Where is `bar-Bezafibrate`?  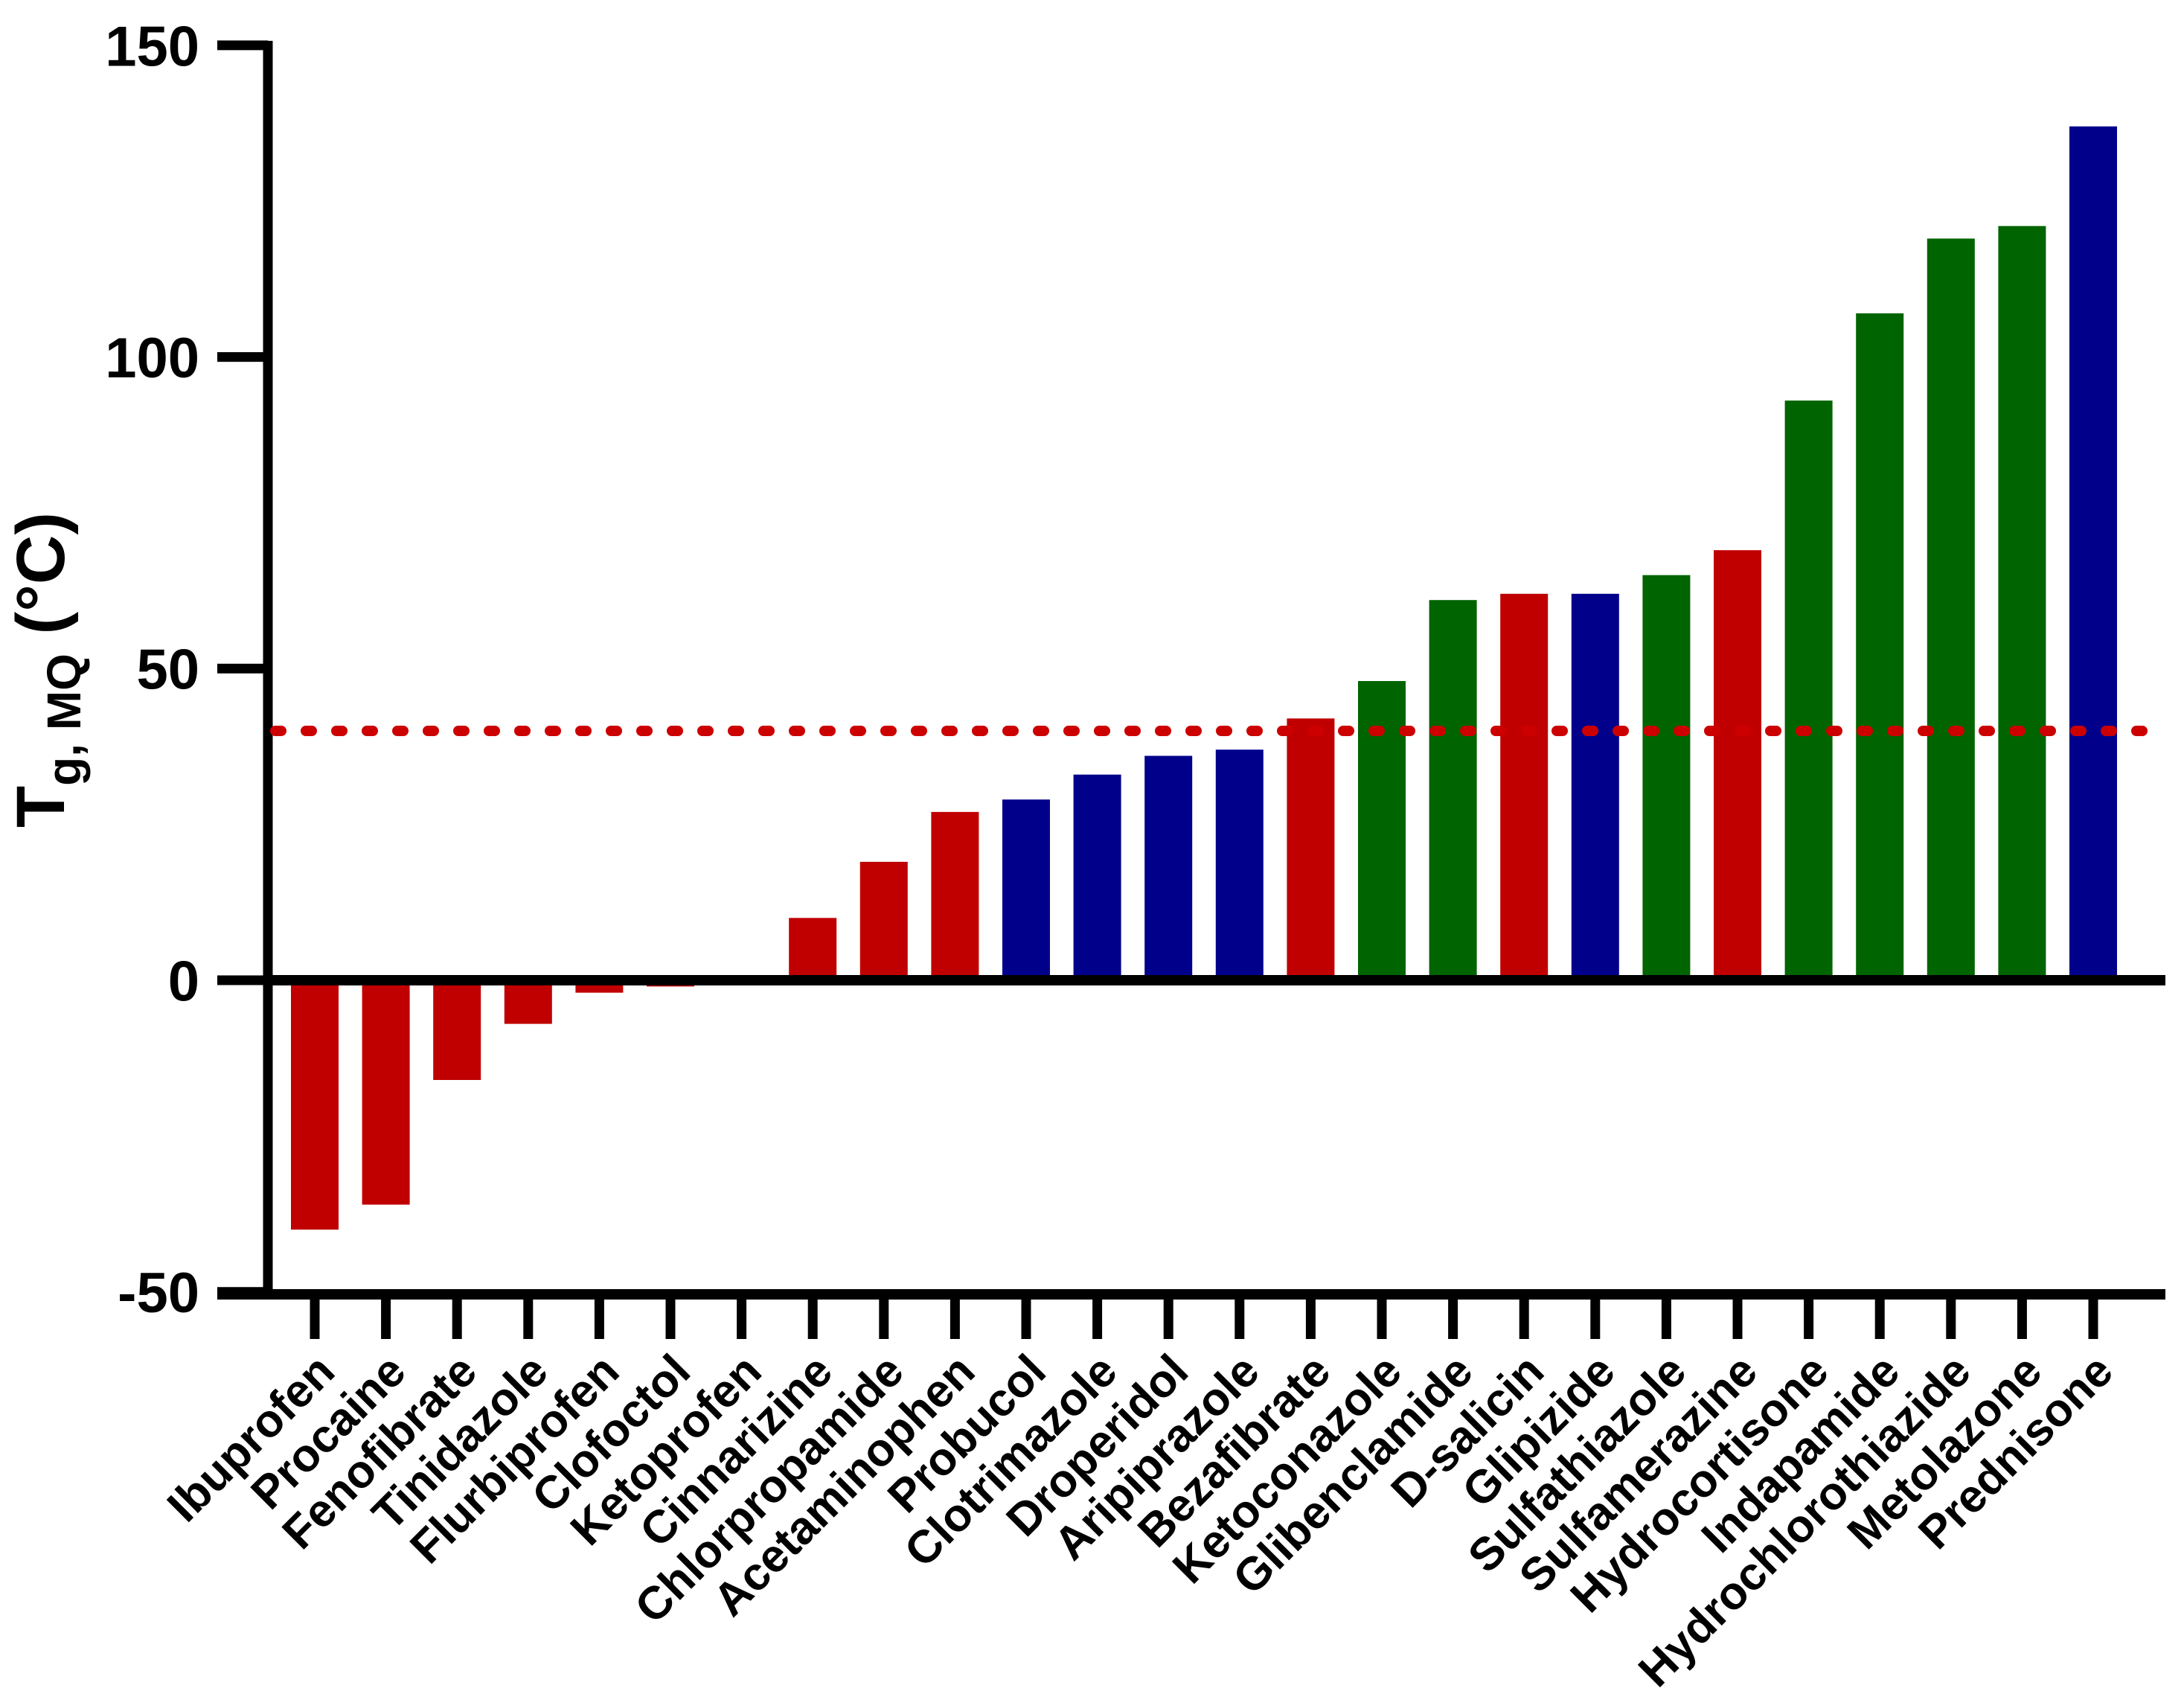
bar-Bezafibrate is located at coordinates (1311, 849).